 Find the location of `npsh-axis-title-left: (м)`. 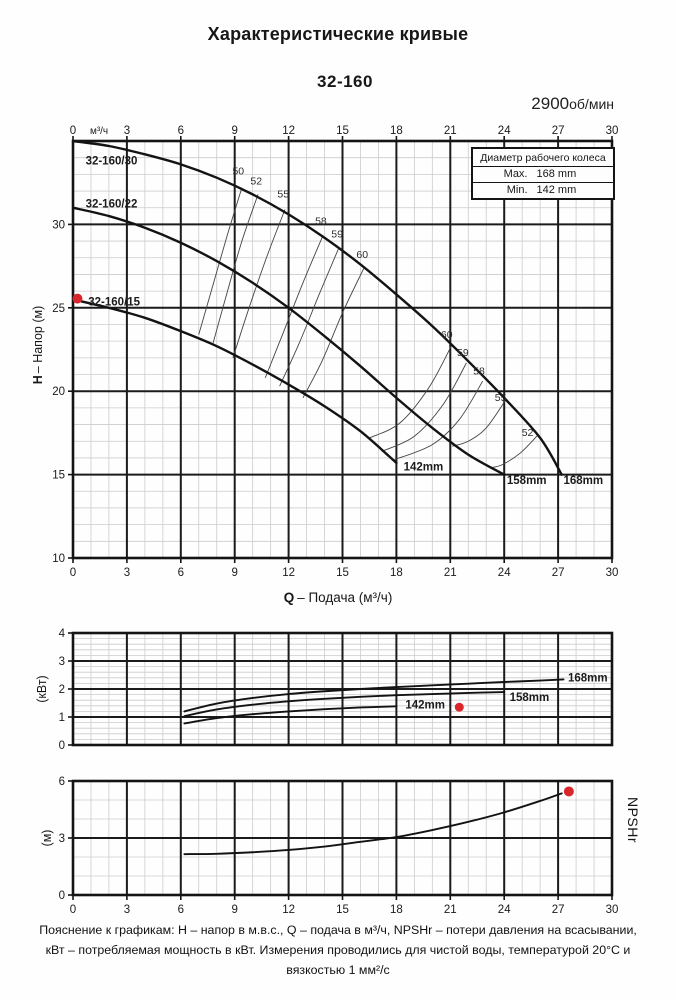

npsh-axis-title-left: (м) is located at coordinates (47, 838).